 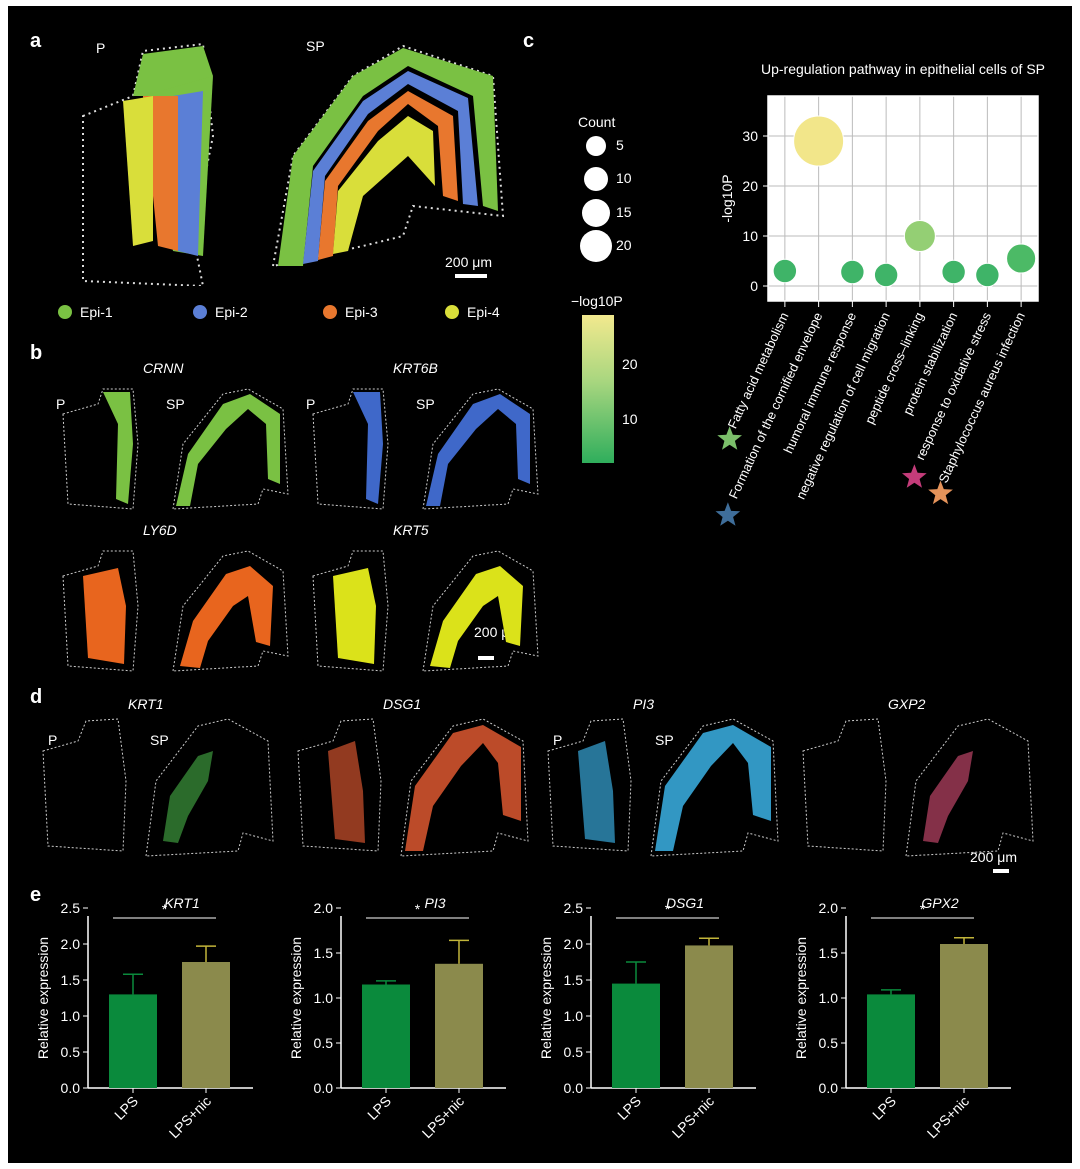 What do you see at coordinates (293, 164) in the screenshot?
I see `panel-a-tissue-image` at bounding box center [293, 164].